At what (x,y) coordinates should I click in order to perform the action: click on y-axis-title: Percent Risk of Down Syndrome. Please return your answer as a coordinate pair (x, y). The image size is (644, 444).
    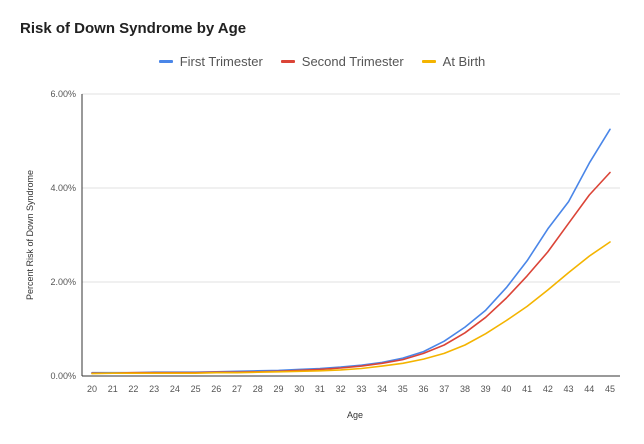
    Looking at the image, I should click on (30, 235).